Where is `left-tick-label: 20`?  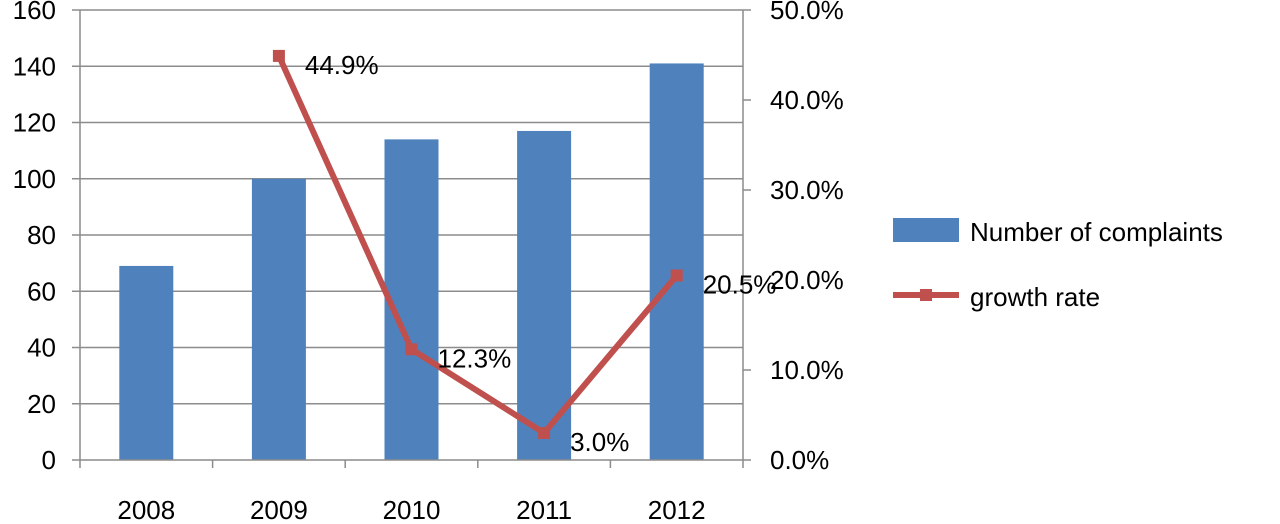
left-tick-label: 20 is located at coordinates (41, 404).